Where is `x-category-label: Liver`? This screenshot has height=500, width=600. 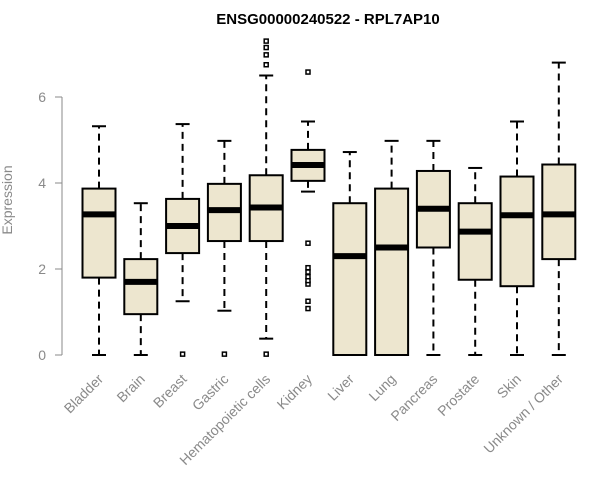 x-category-label: Liver is located at coordinates (340, 387).